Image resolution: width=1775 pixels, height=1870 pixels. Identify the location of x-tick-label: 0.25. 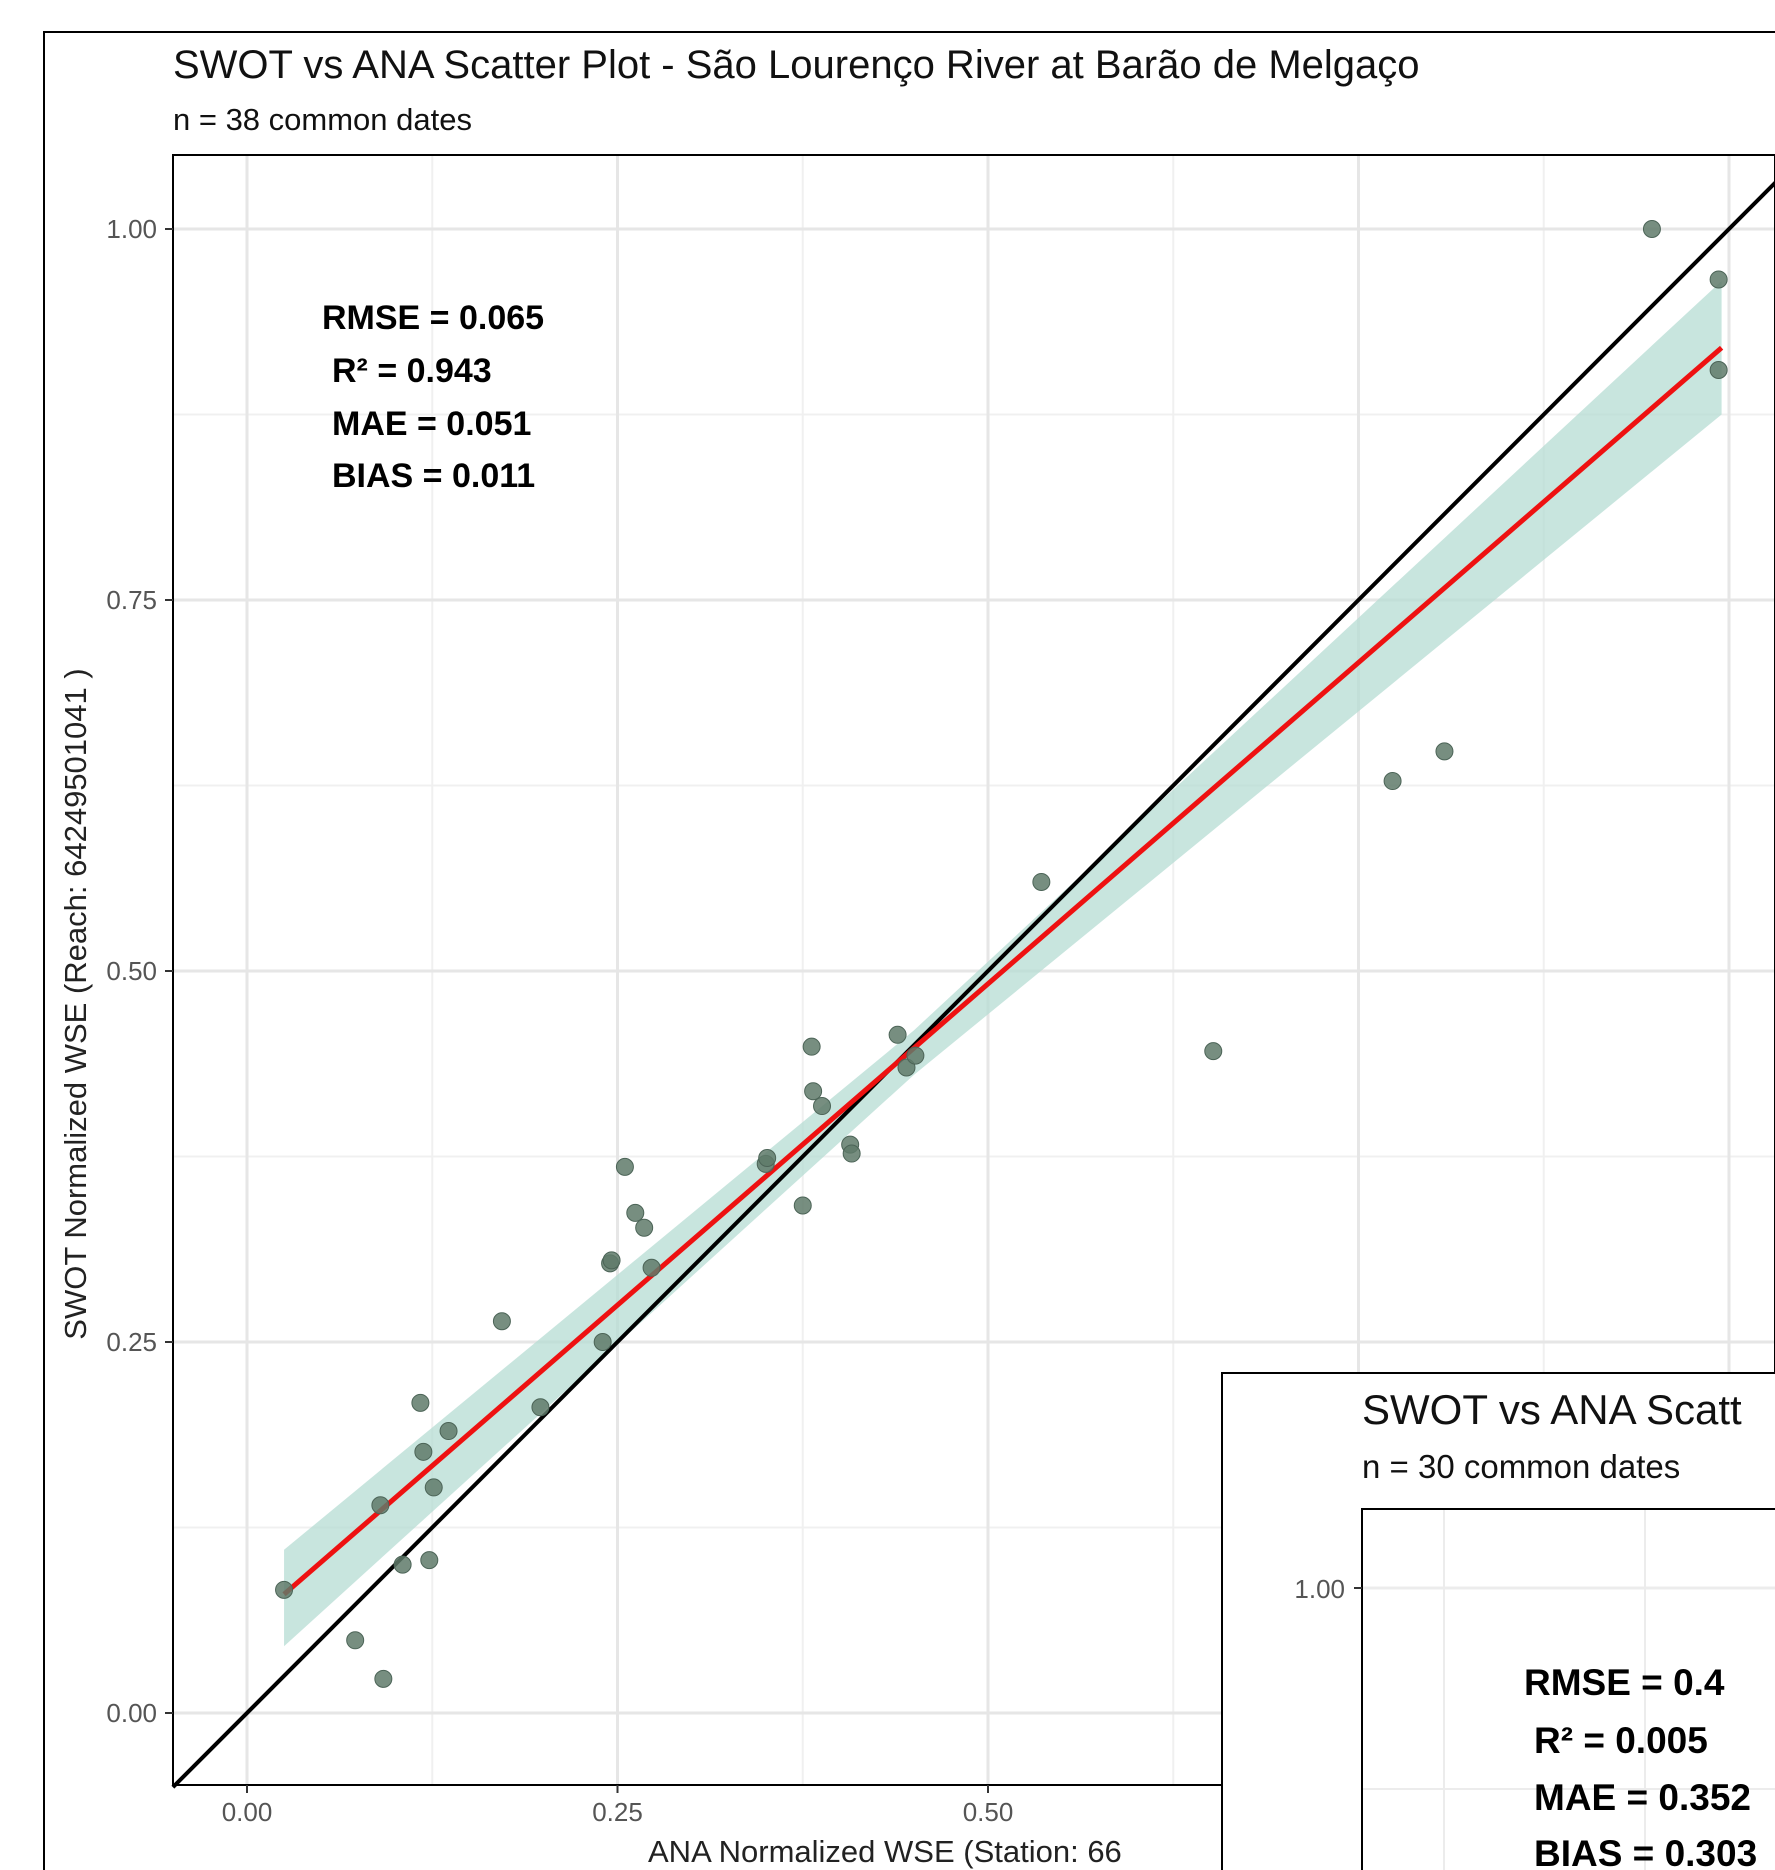
(617, 1812).